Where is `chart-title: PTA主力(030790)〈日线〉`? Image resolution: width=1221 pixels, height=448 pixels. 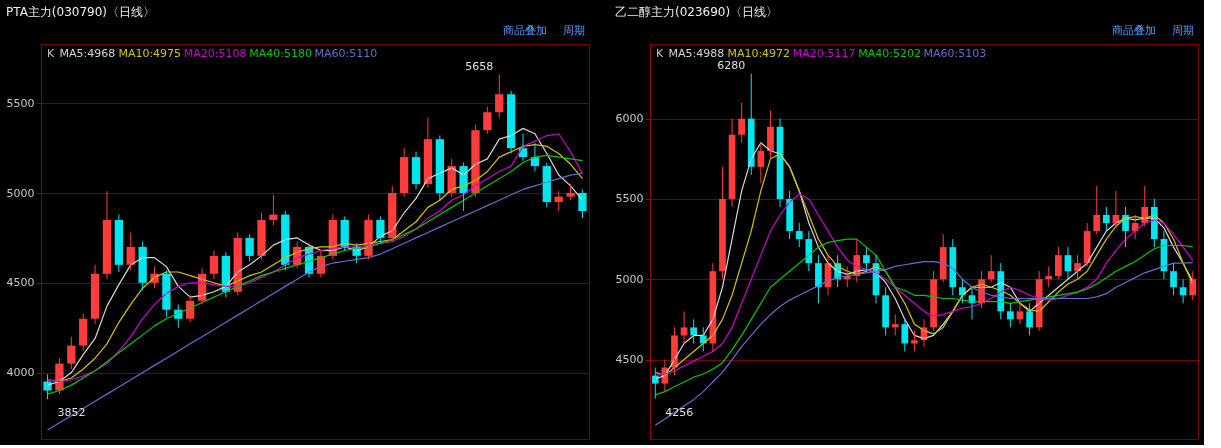
chart-title: PTA主力(030790)〈日线〉 is located at coordinates (81, 12).